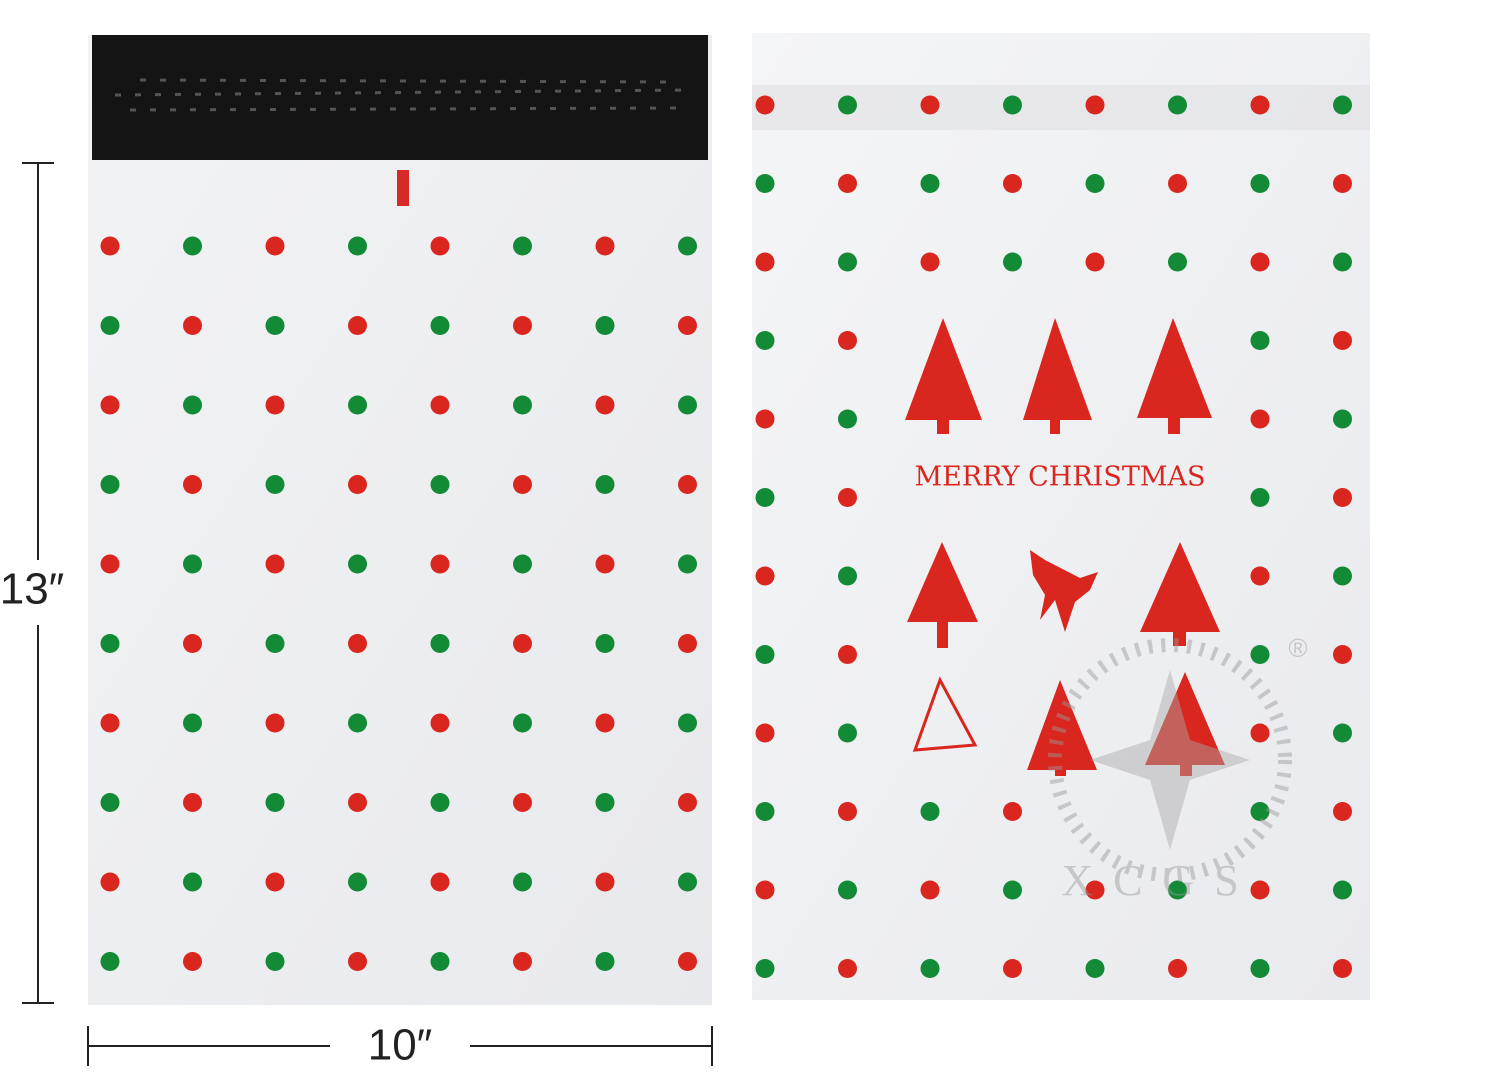  Describe the element at coordinates (1065, 547) in the screenshot. I see `tree-graphics` at that location.